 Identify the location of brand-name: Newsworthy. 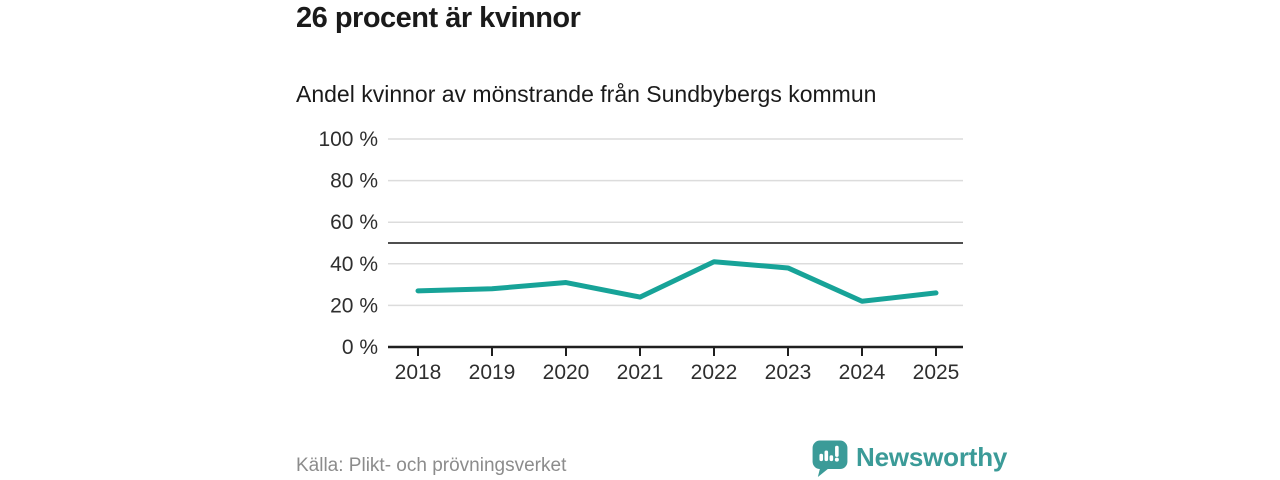
(932, 457).